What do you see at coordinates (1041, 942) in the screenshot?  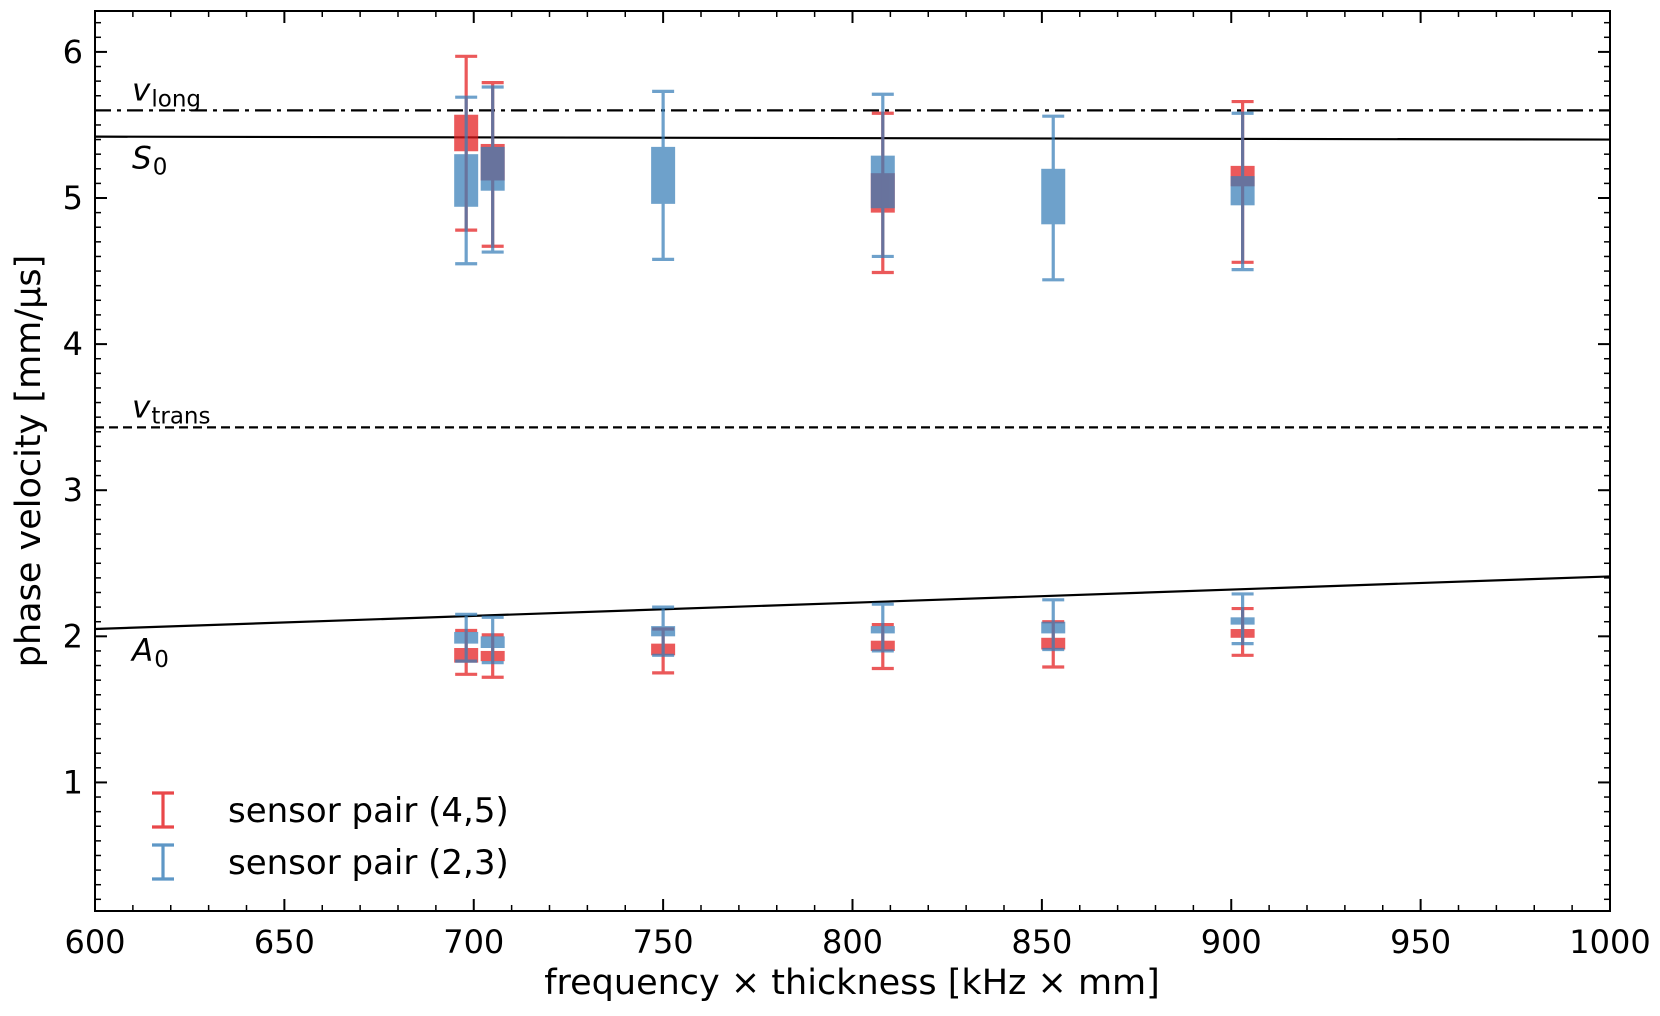 I see `x-tick-label: 850` at bounding box center [1041, 942].